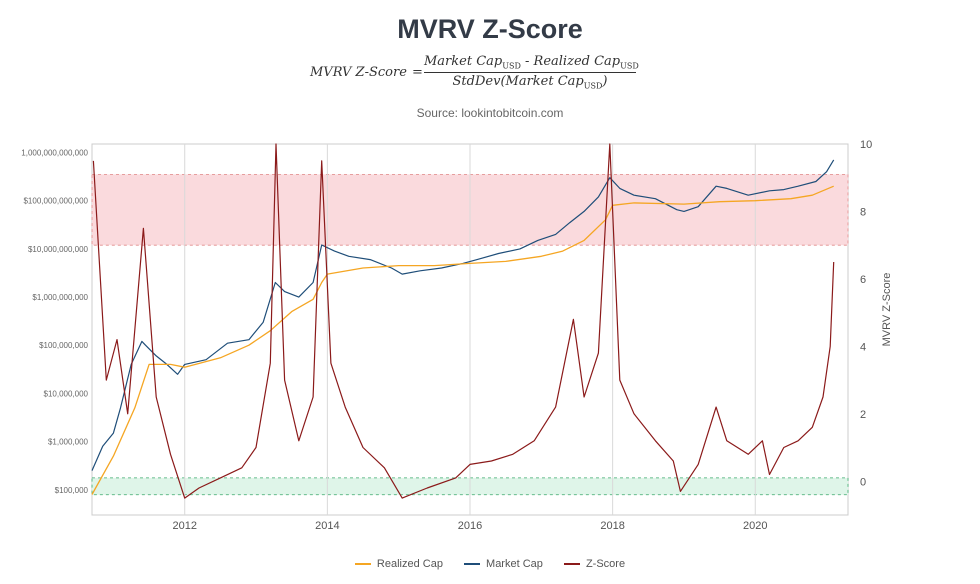  Describe the element at coordinates (327, 526) in the screenshot. I see `x-tick-label-2014: 2014` at that location.